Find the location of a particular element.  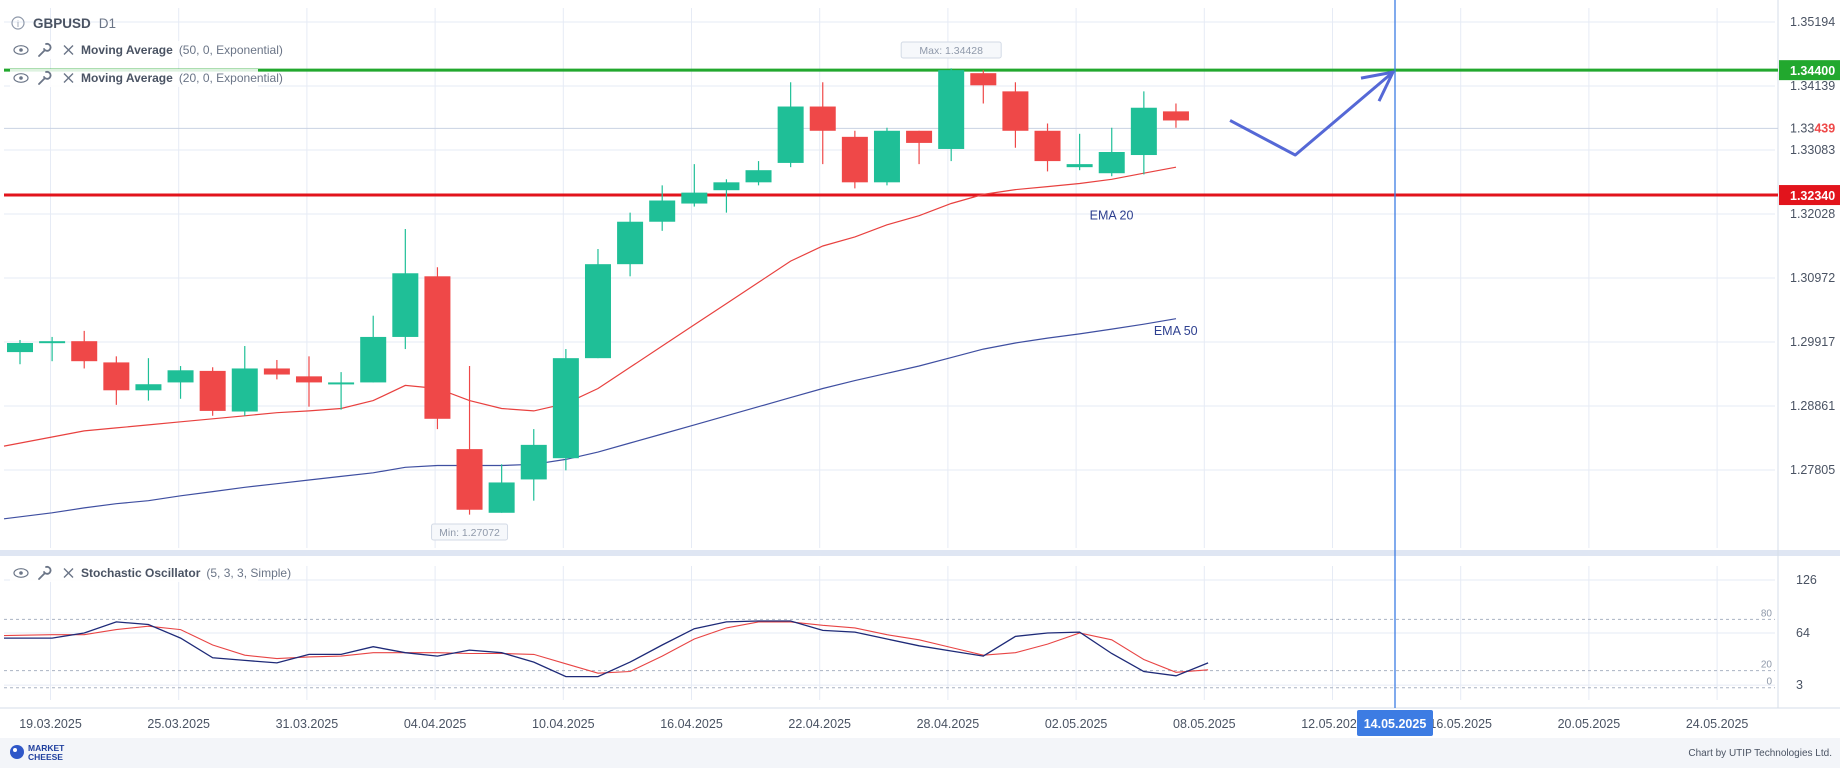

info-icon is located at coordinates (18, 23).